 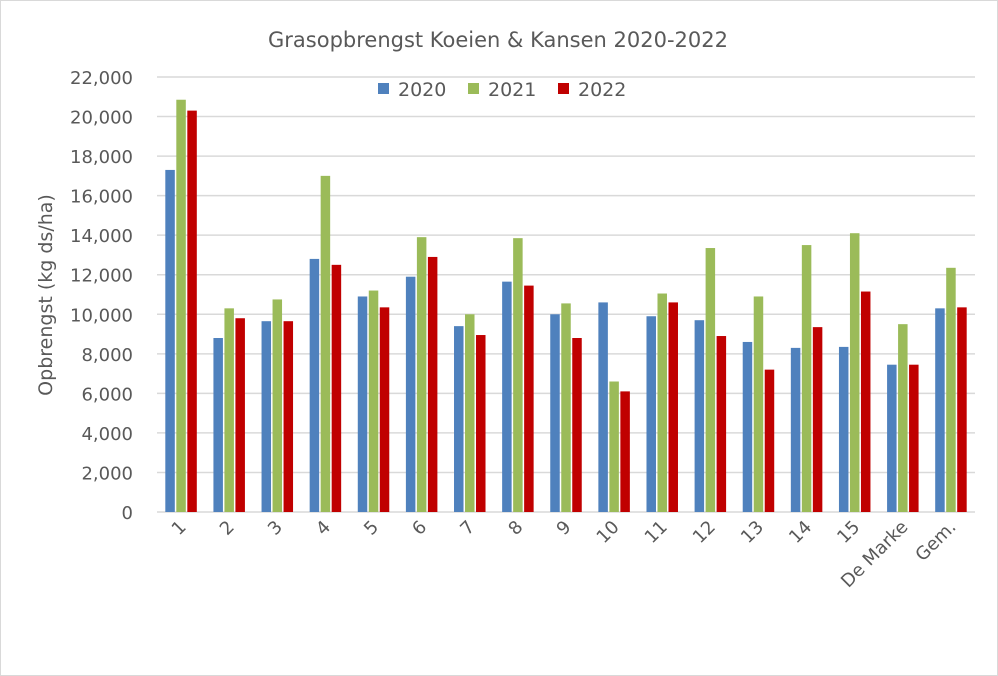 What do you see at coordinates (704, 532) in the screenshot?
I see `x-tick-label: 12` at bounding box center [704, 532].